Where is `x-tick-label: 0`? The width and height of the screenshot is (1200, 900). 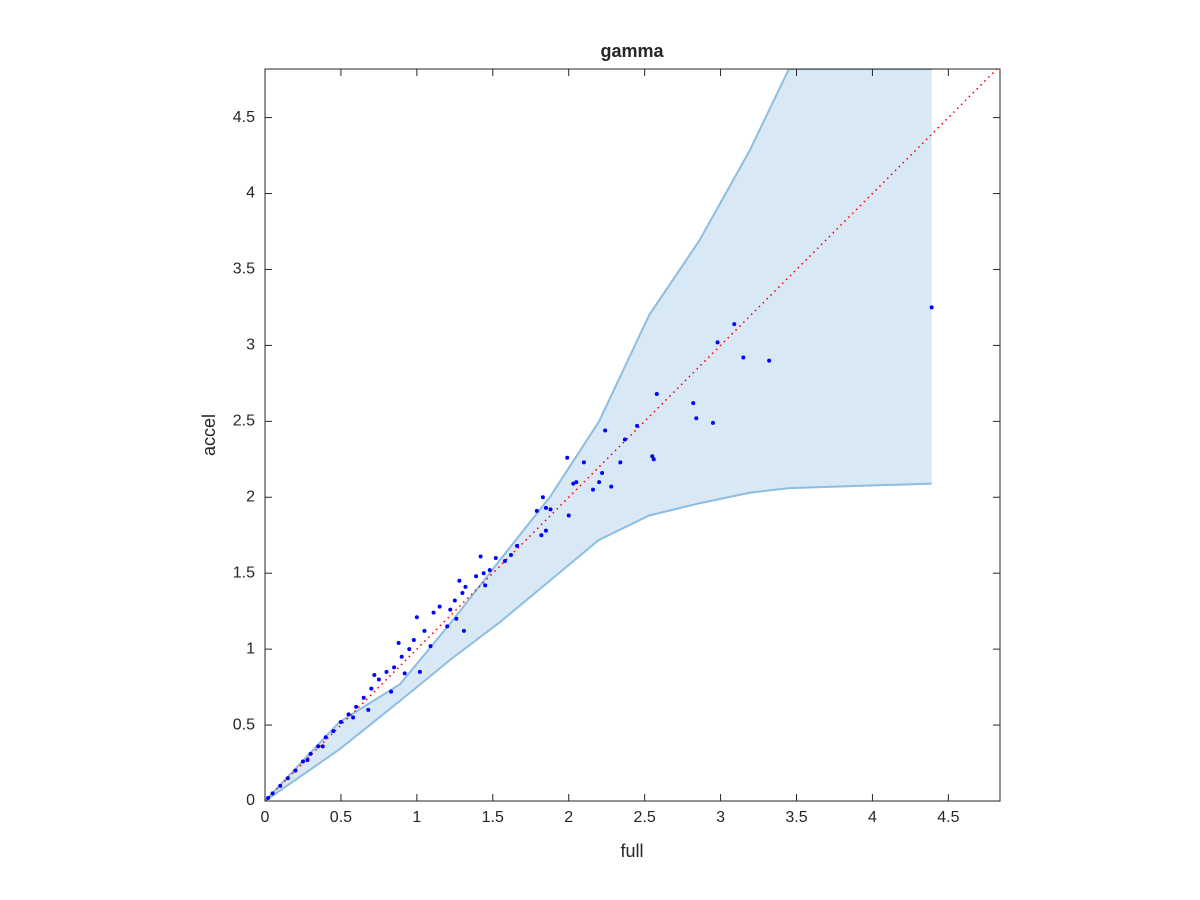 x-tick-label: 0 is located at coordinates (265, 817).